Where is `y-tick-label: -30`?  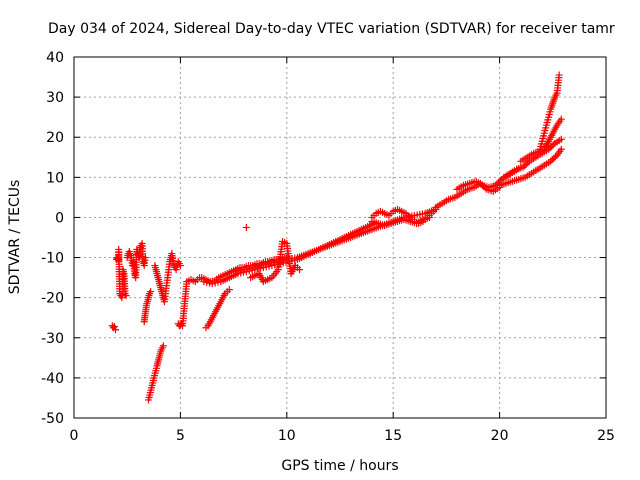 y-tick-label: -30 is located at coordinates (52, 339).